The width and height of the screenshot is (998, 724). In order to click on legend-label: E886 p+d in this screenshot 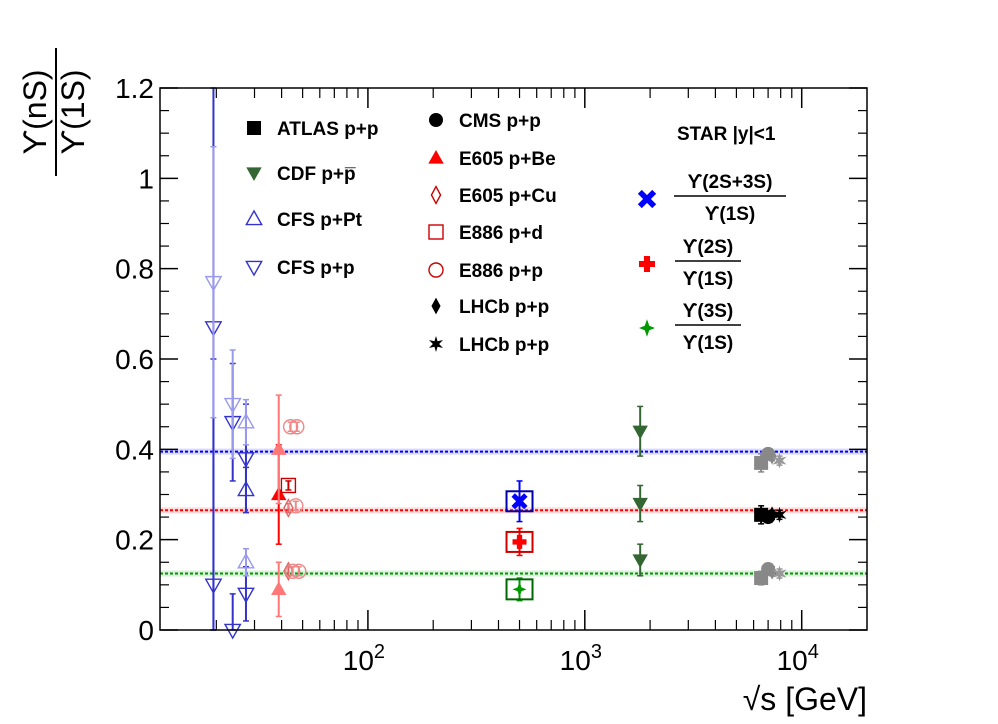, I will do `click(501, 233)`.